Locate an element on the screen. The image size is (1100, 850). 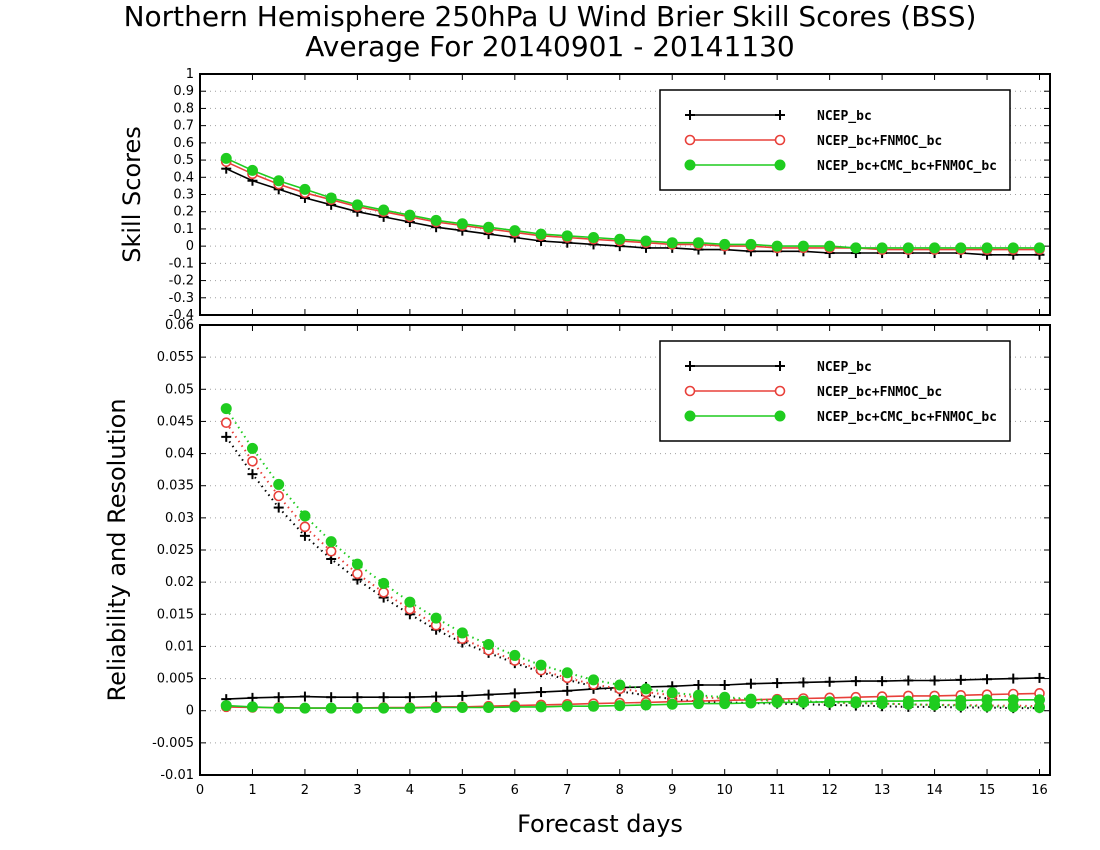
y-tick-label: 0.035 is located at coordinates (175, 486).